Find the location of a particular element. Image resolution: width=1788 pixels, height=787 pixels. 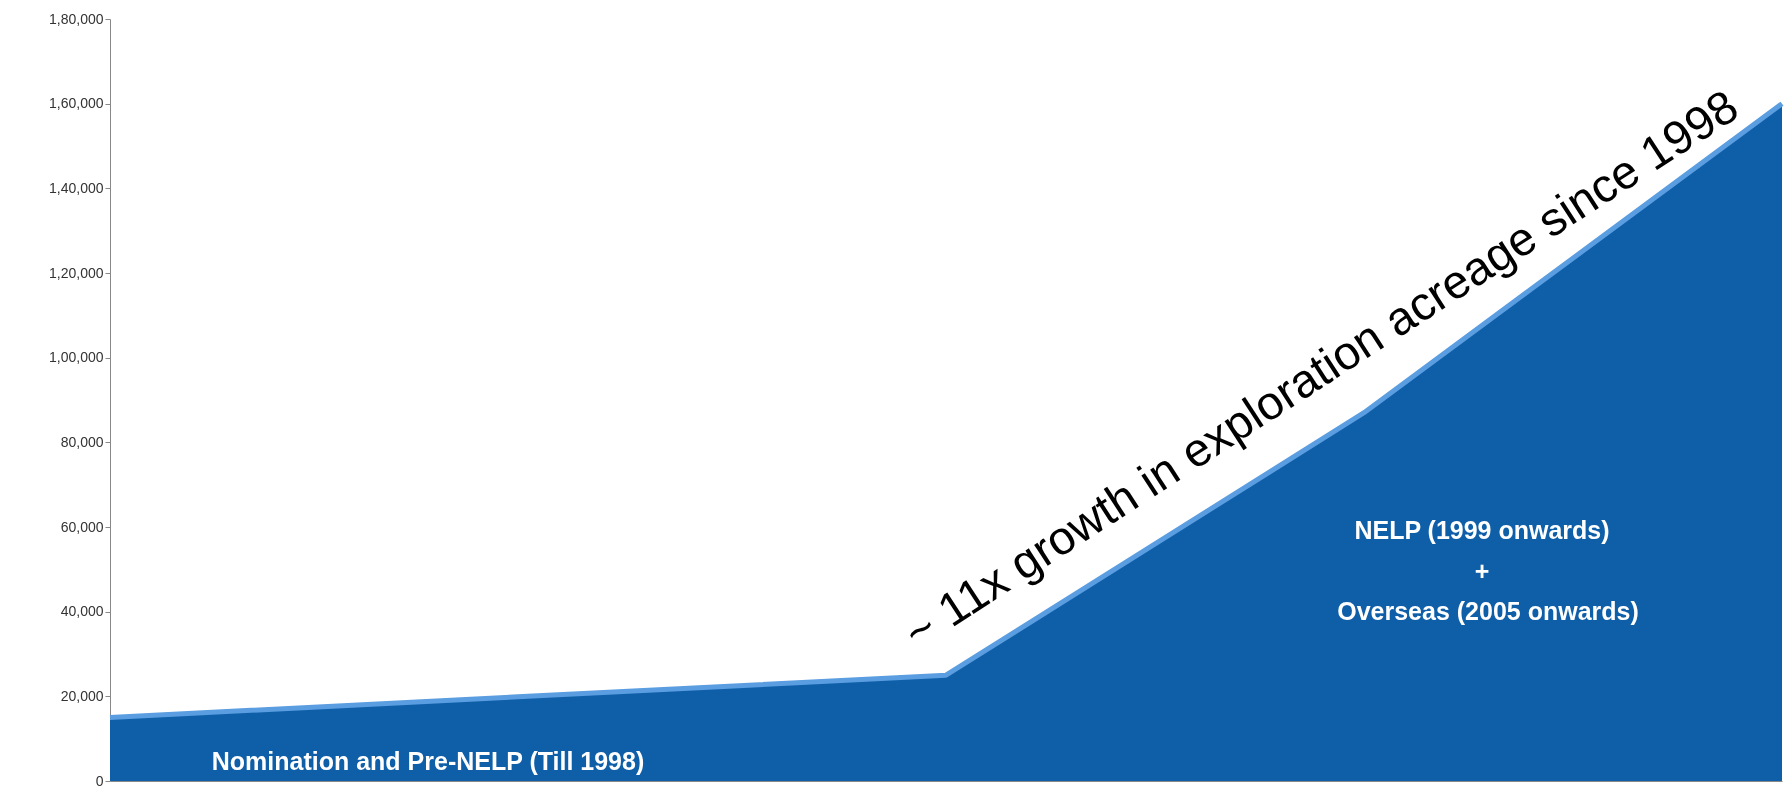

y-tick-label: 0 is located at coordinates (99, 779).